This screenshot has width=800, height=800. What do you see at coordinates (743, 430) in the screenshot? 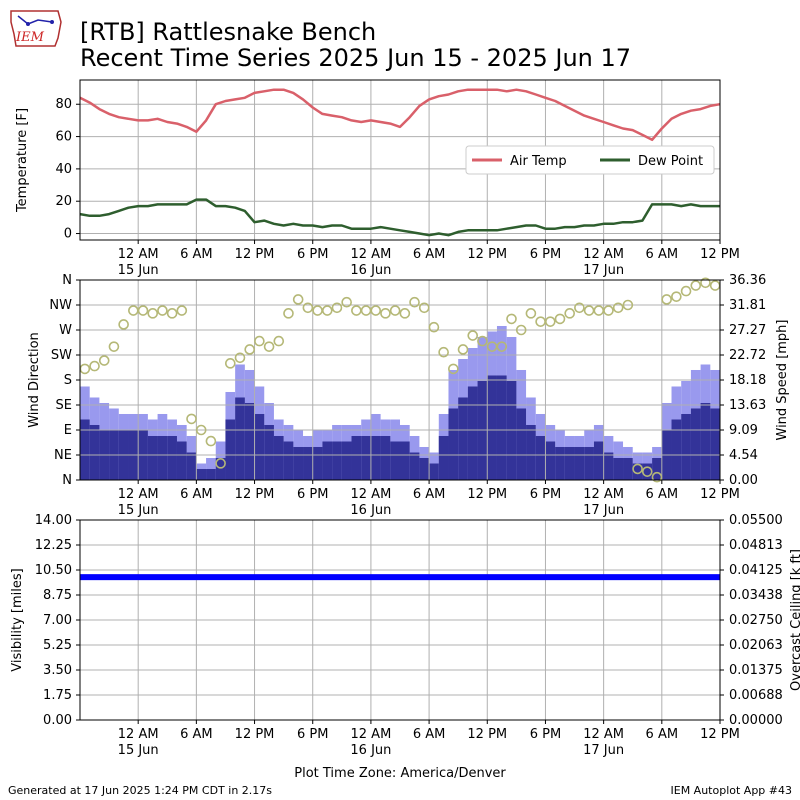
I see `wind-speed-tick-label: 9.09` at bounding box center [743, 430].